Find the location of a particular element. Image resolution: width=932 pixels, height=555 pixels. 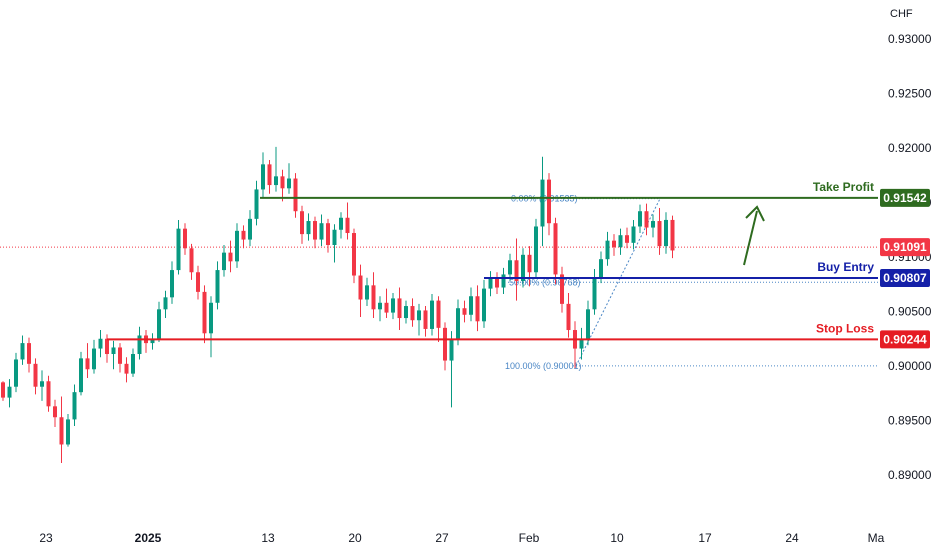

fib-level-label: 100.00% (0.90001) is located at coordinates (543, 366).